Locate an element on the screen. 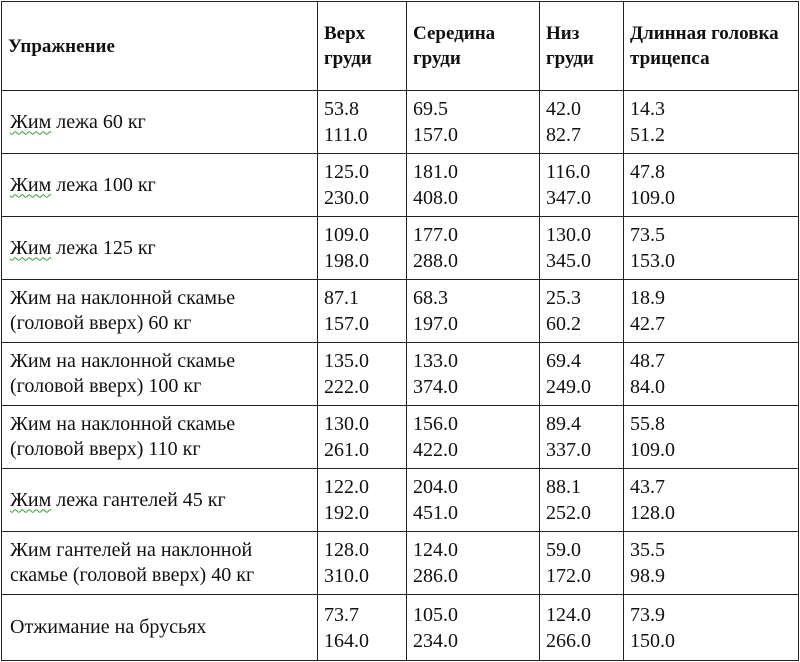 This screenshot has width=800, height=662. value-cell-upper-chest: 53.8 111.0 is located at coordinates (362, 122).